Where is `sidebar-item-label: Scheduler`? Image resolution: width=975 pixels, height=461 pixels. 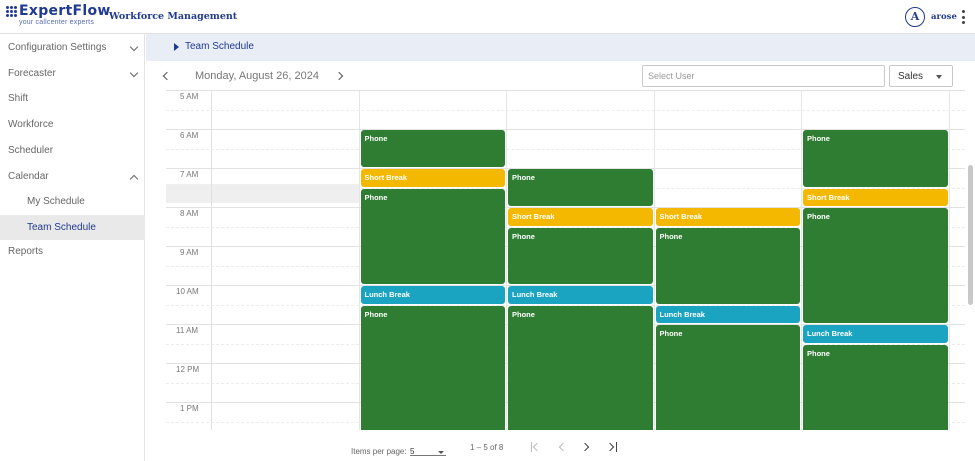
sidebar-item-label: Scheduler is located at coordinates (31, 150).